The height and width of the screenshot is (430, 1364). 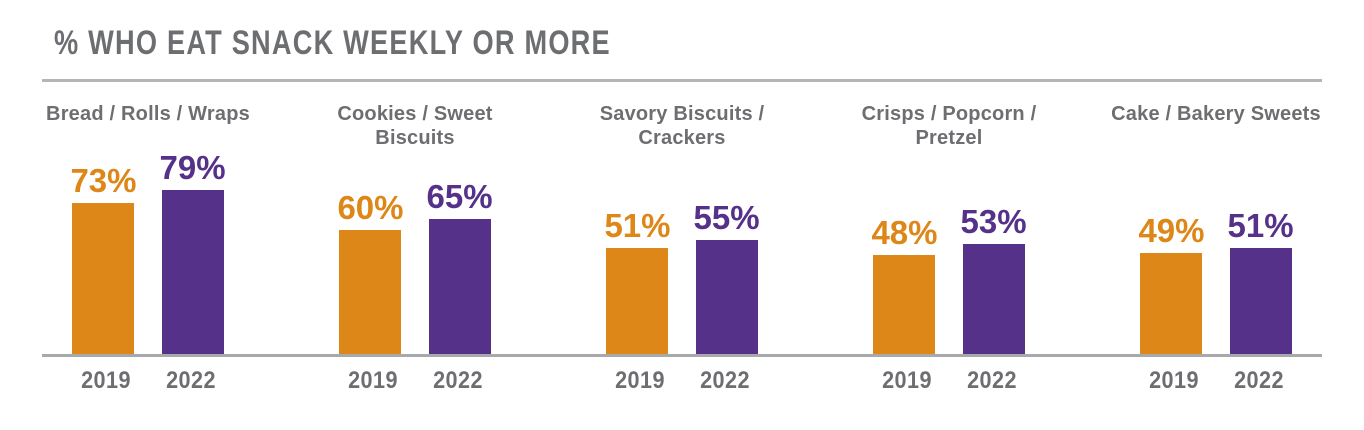 I want to click on bar-column-2019: 73%, so click(x=103, y=258).